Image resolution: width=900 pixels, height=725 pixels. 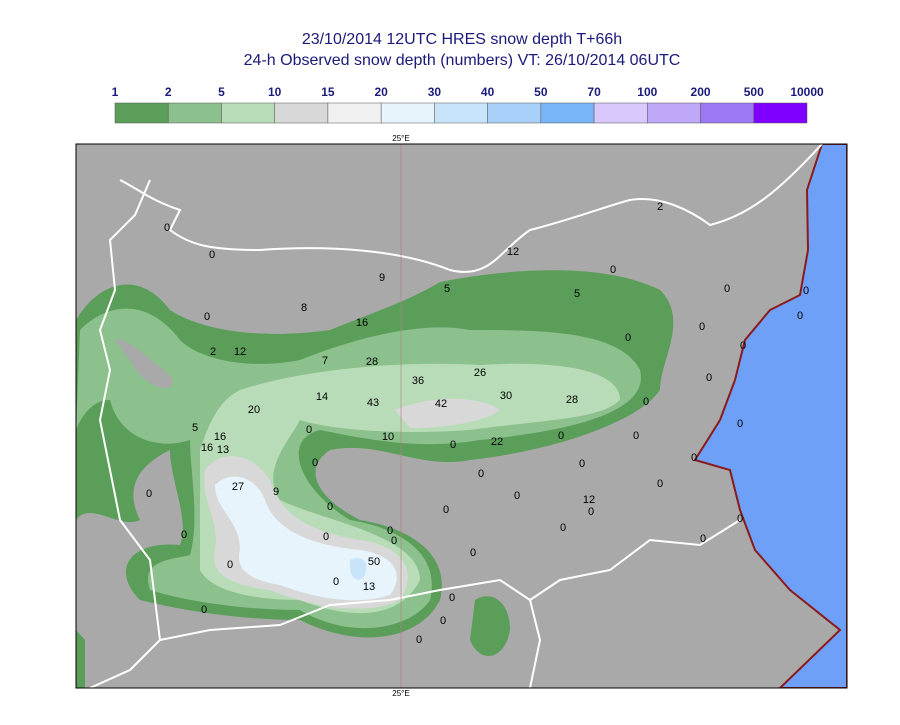 I want to click on legend-label: 1, so click(x=115, y=92).